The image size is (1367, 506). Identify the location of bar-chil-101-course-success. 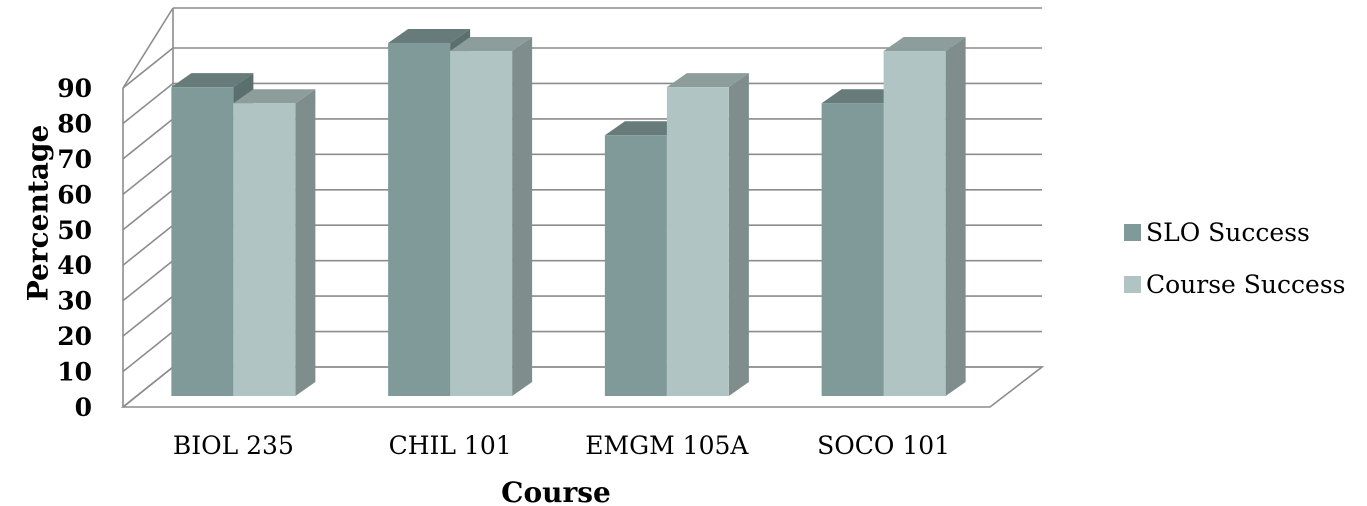
(491, 217).